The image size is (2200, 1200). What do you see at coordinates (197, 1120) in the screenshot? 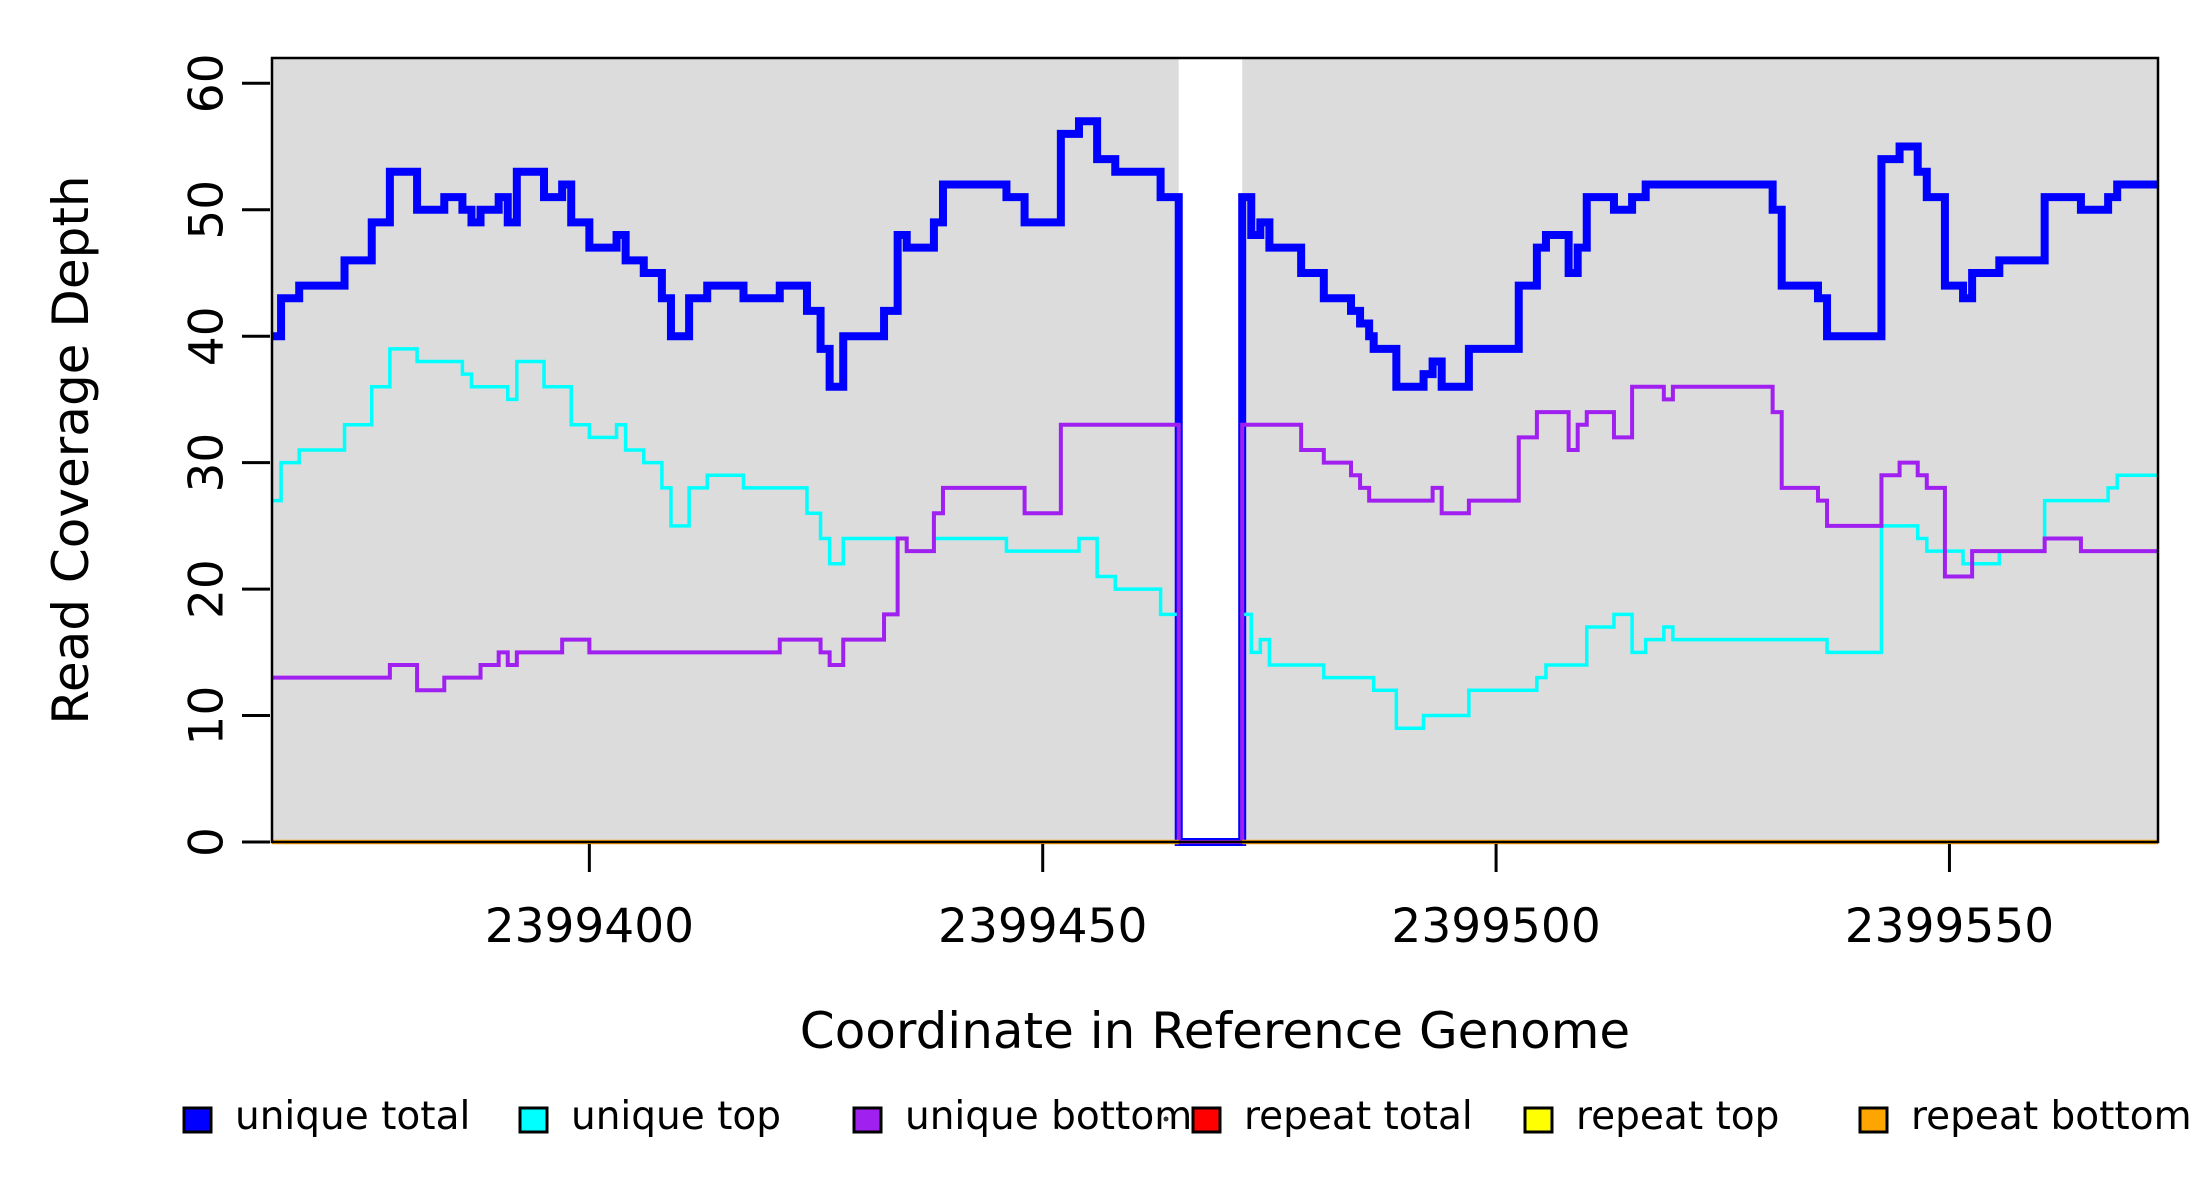
I see `legend-swatch-unique-total` at bounding box center [197, 1120].